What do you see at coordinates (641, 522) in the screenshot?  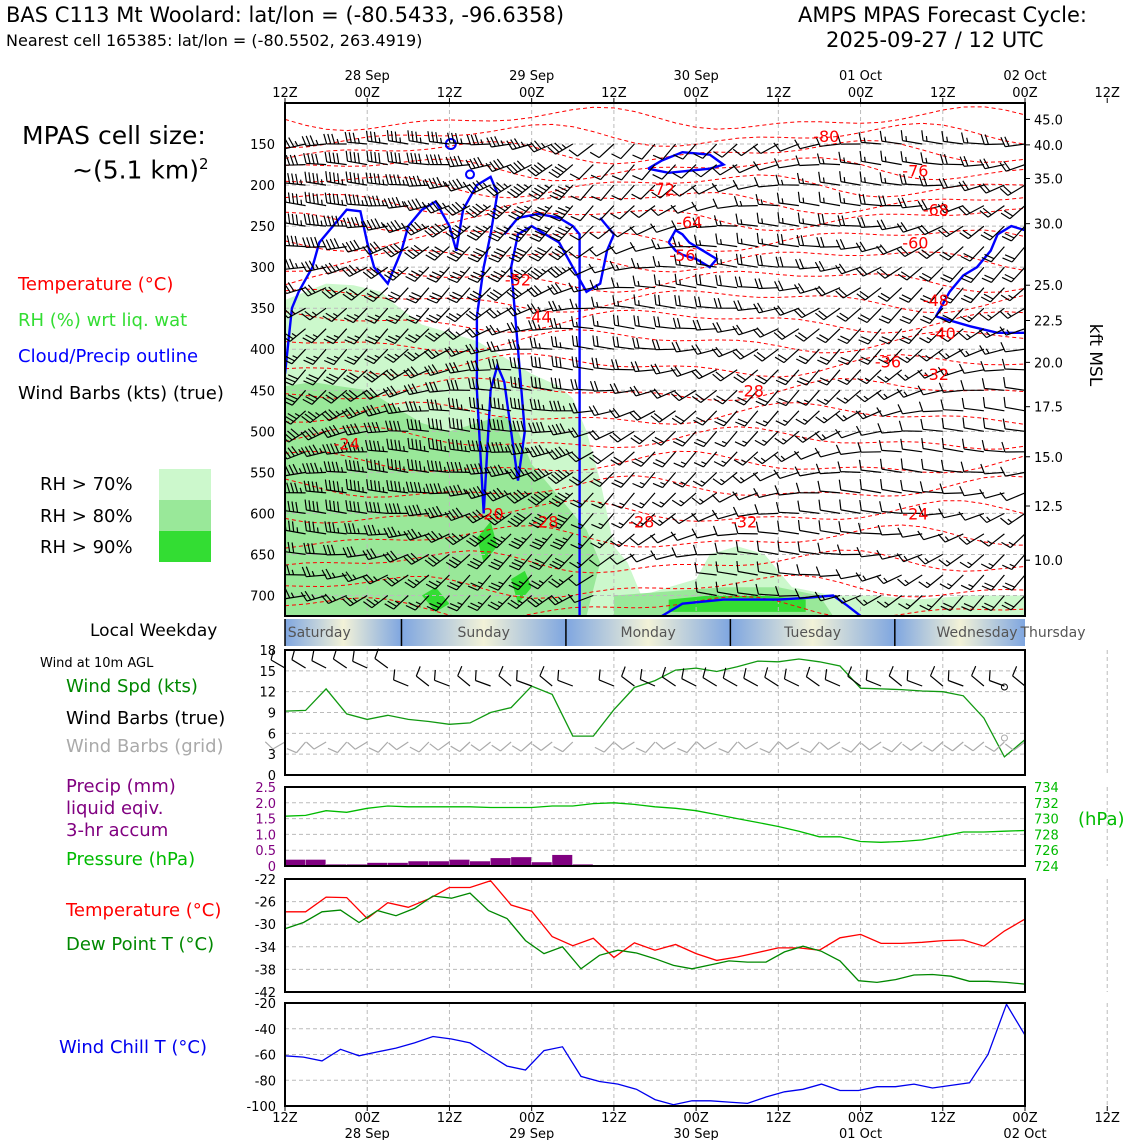 I see `temperature-contour-label: -28` at bounding box center [641, 522].